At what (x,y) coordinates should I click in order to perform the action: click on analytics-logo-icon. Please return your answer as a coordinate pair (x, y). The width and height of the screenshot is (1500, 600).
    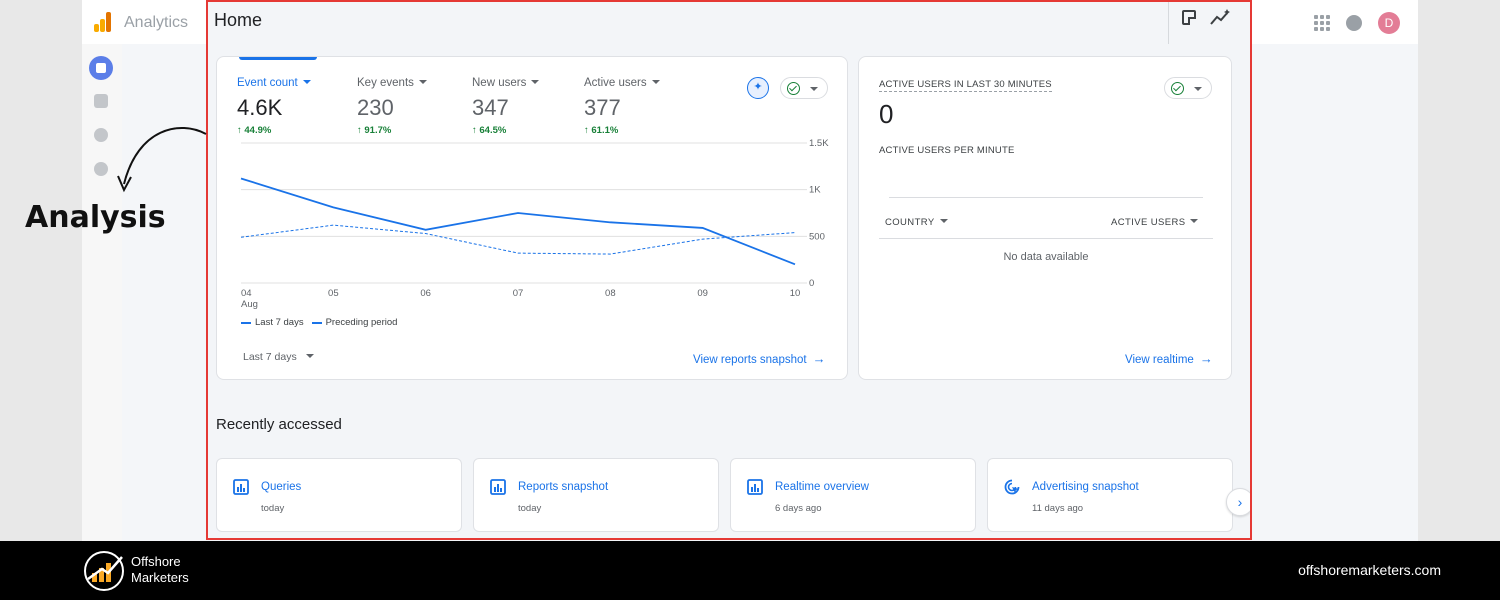
    Looking at the image, I should click on (103, 22).